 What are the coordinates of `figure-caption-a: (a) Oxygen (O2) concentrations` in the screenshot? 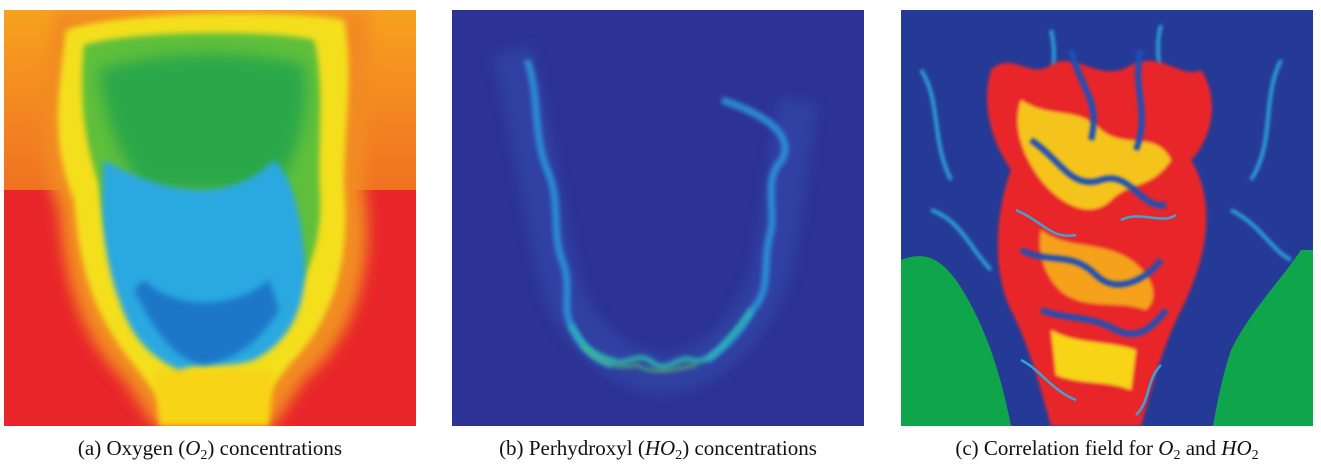 It's located at (210, 448).